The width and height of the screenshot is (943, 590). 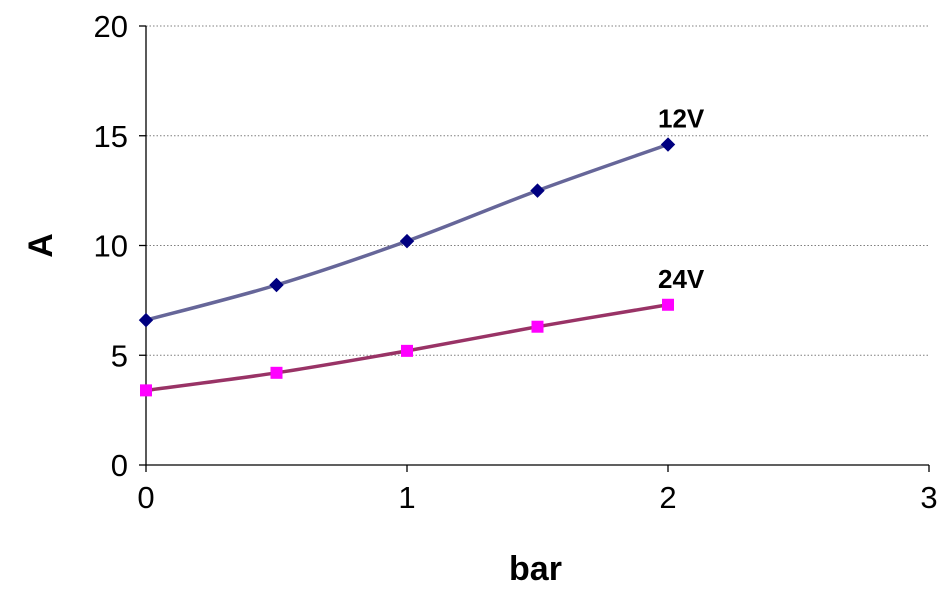 What do you see at coordinates (41, 245) in the screenshot?
I see `y-axis-title: A` at bounding box center [41, 245].